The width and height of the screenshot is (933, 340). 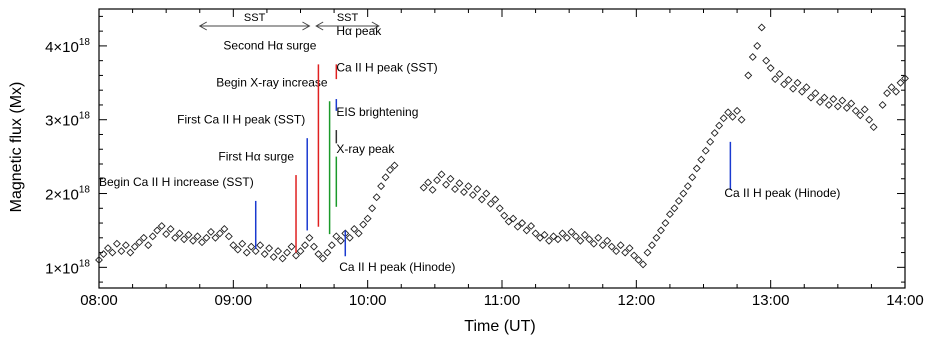 I want to click on event-label: Ca II H peak (Hinode), so click(x=397, y=267).